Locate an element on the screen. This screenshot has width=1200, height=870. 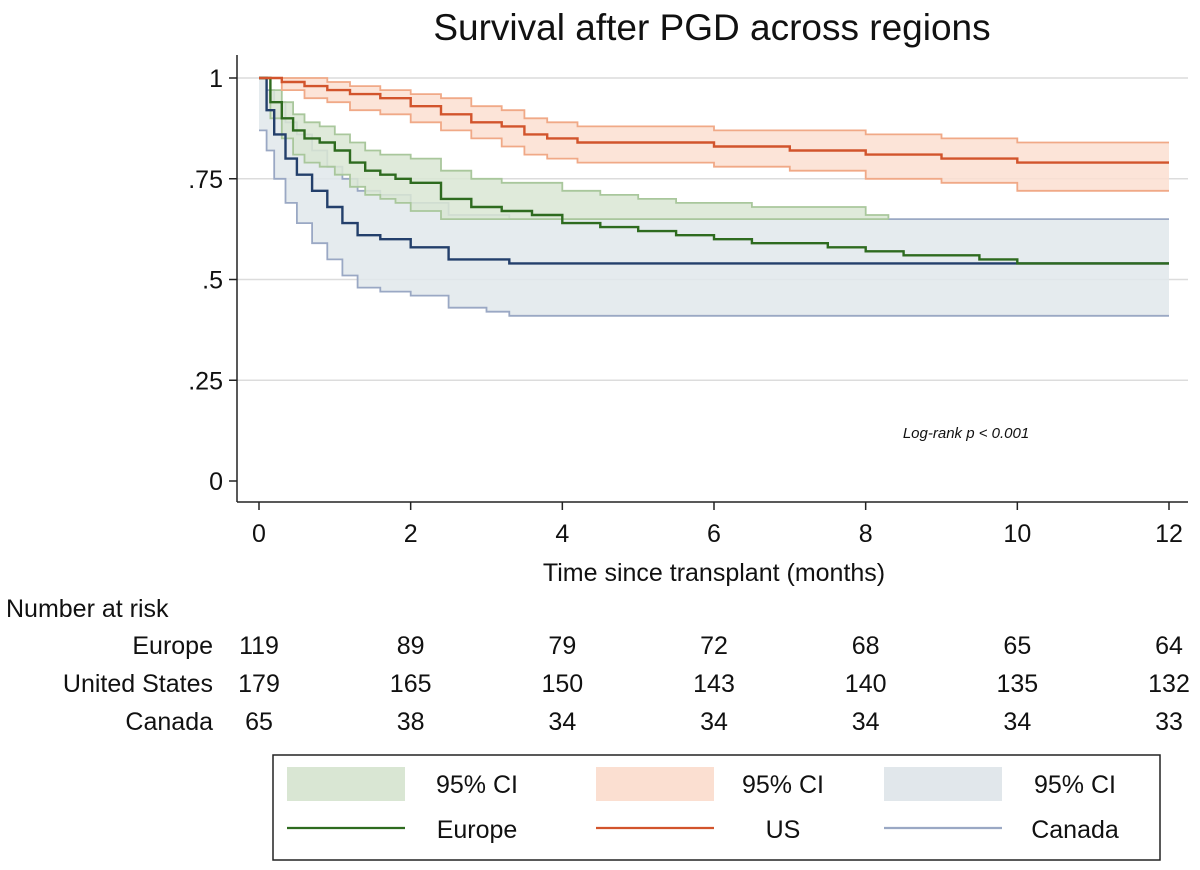
x-tick-label-6: 12 is located at coordinates (1169, 534).